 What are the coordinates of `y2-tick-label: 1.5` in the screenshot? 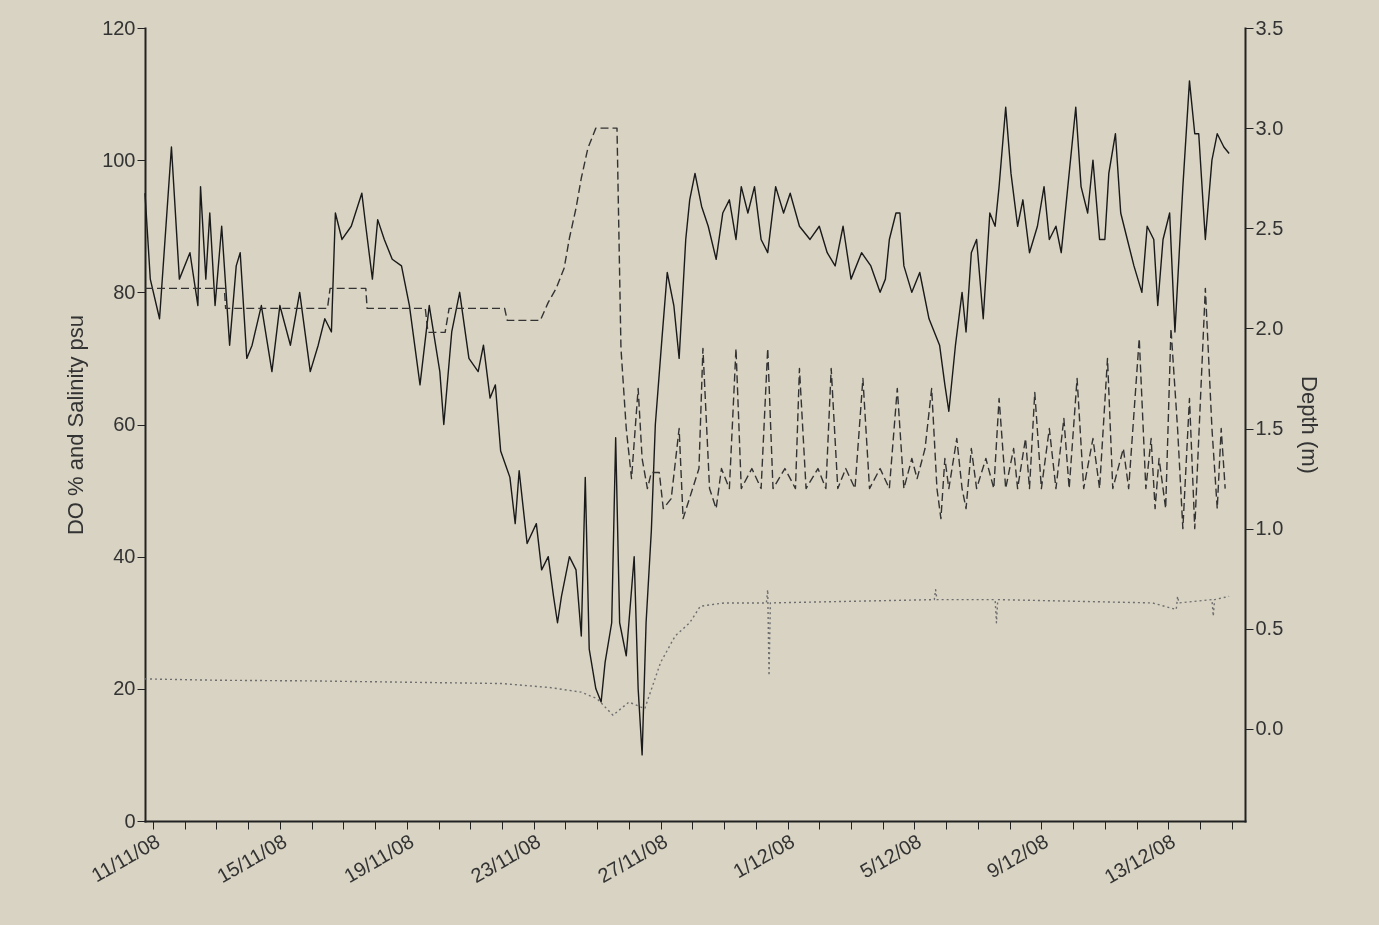 It's located at (1269, 428).